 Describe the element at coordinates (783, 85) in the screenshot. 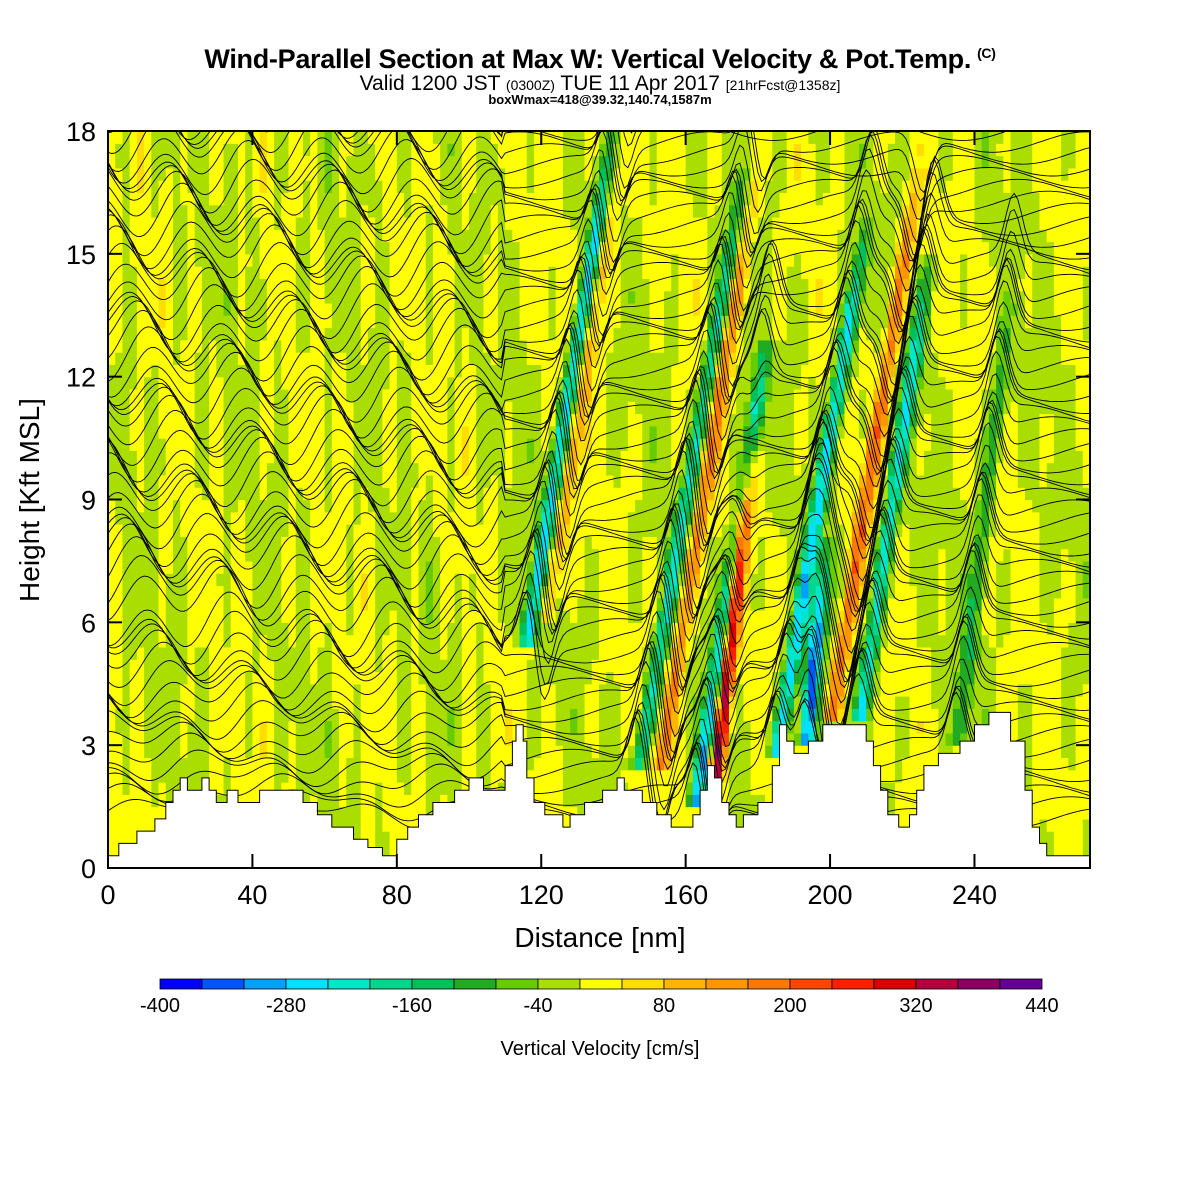

I see `subtitle-forecast: [21hrFcst@1358z]` at that location.